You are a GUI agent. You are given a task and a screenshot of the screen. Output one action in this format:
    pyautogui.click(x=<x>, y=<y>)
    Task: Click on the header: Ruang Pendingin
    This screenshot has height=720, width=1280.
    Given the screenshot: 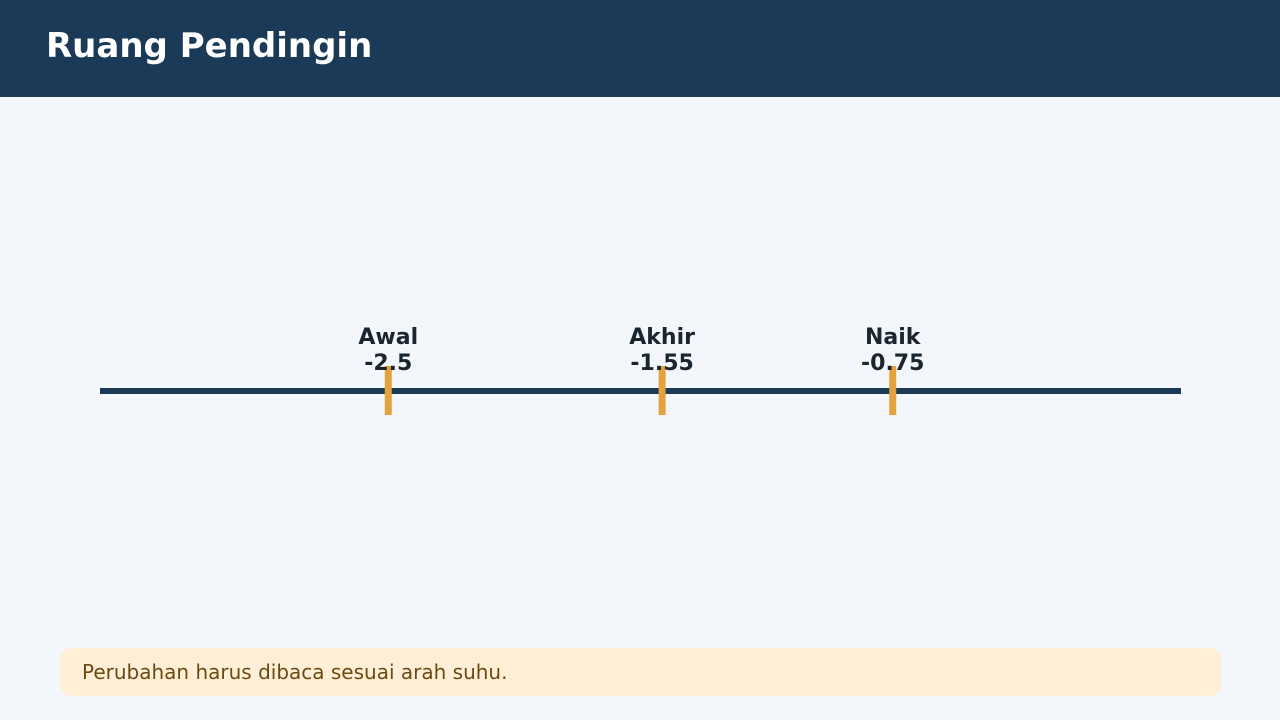 What is the action you would take?
    pyautogui.click(x=640, y=48)
    